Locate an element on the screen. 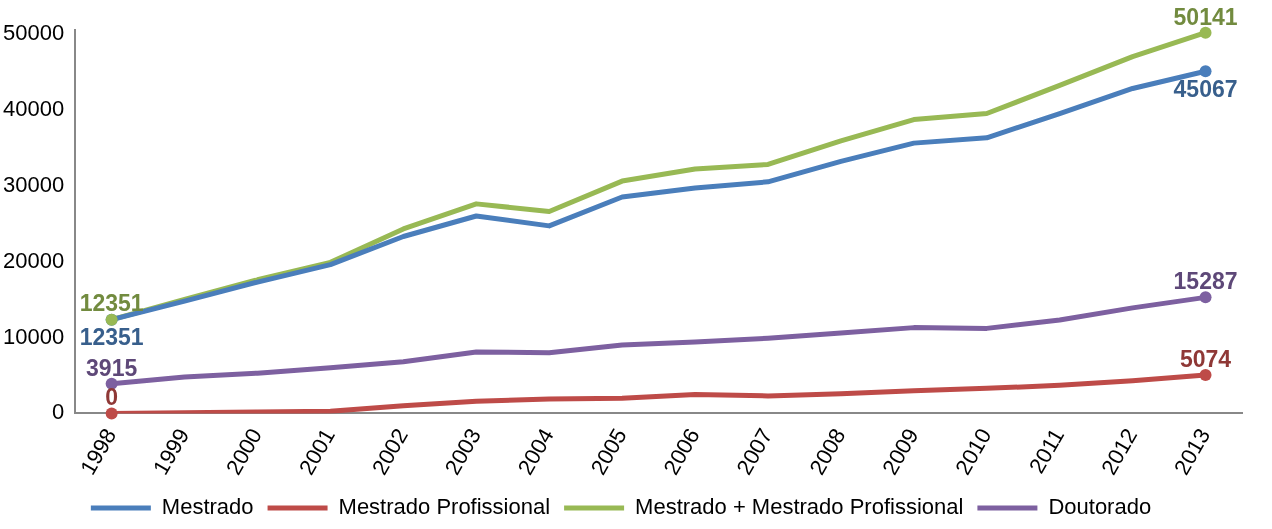  y-tick-label: 20000 is located at coordinates (33, 260).